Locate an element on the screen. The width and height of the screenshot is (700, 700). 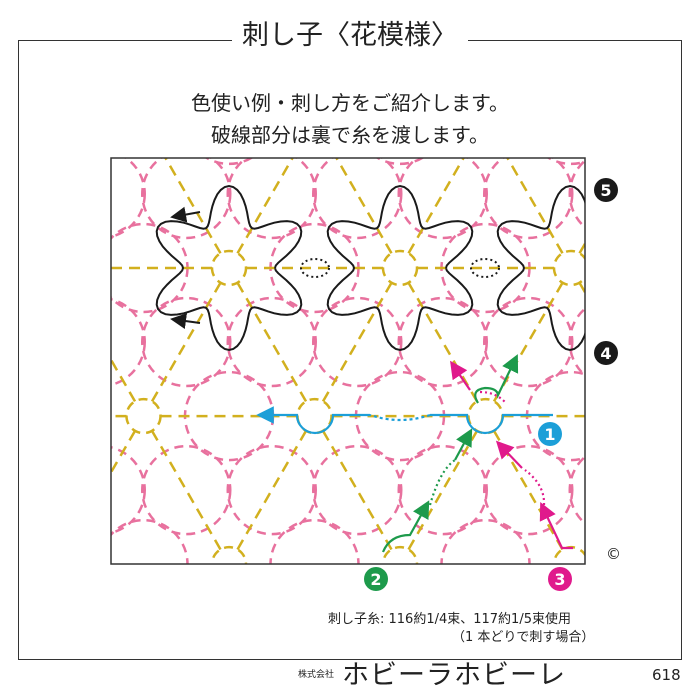
svg-text: 5 is located at coordinates (605, 190).